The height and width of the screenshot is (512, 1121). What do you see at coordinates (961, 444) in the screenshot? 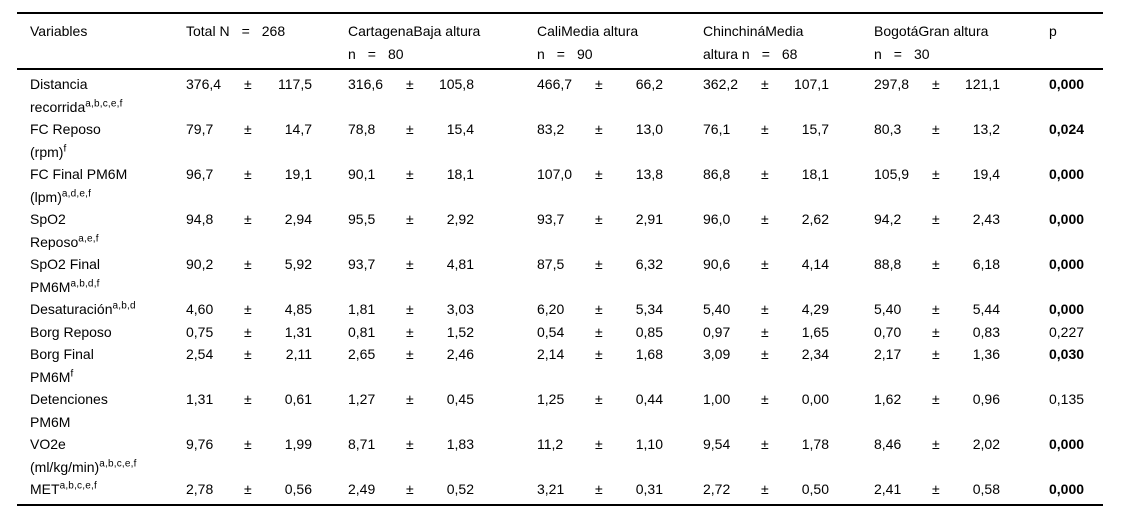
I see `cell-bogota: 8,46 ±2,02` at bounding box center [961, 444].